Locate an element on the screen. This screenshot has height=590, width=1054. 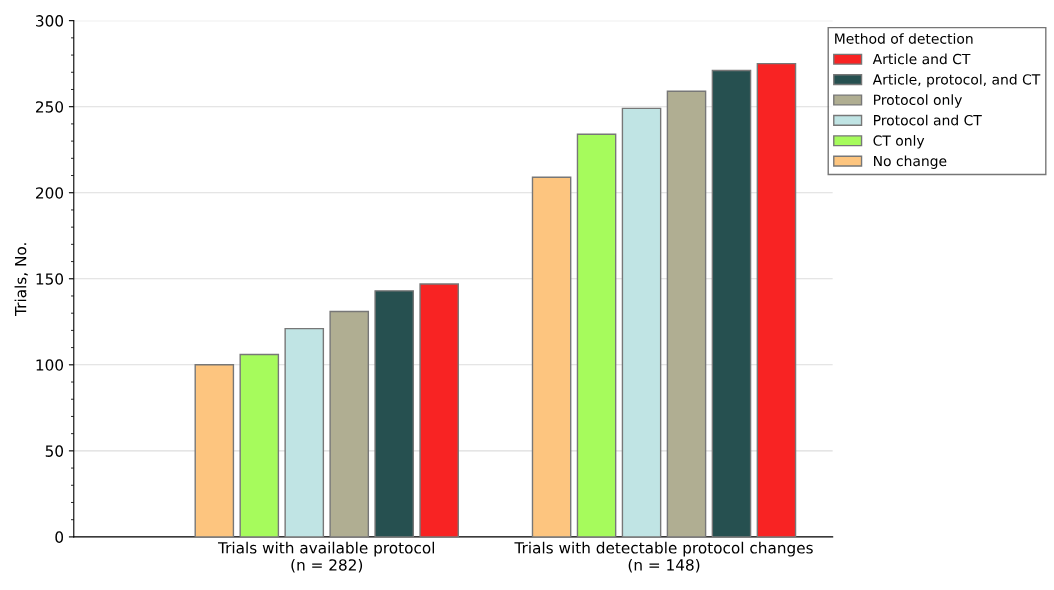
legend-label: CT only is located at coordinates (899, 142).